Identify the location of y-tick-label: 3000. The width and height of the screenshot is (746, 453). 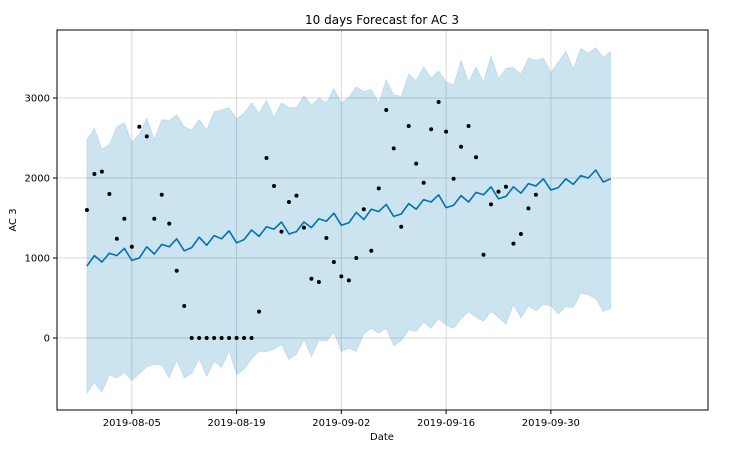
(37, 99).